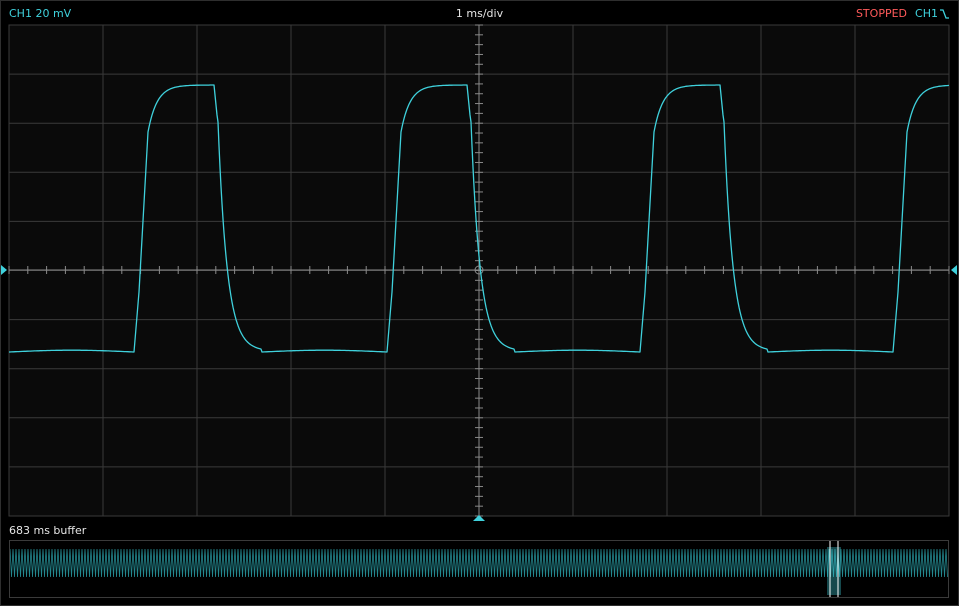  What do you see at coordinates (926, 13) in the screenshot?
I see `trigger-channel-label: CH1` at bounding box center [926, 13].